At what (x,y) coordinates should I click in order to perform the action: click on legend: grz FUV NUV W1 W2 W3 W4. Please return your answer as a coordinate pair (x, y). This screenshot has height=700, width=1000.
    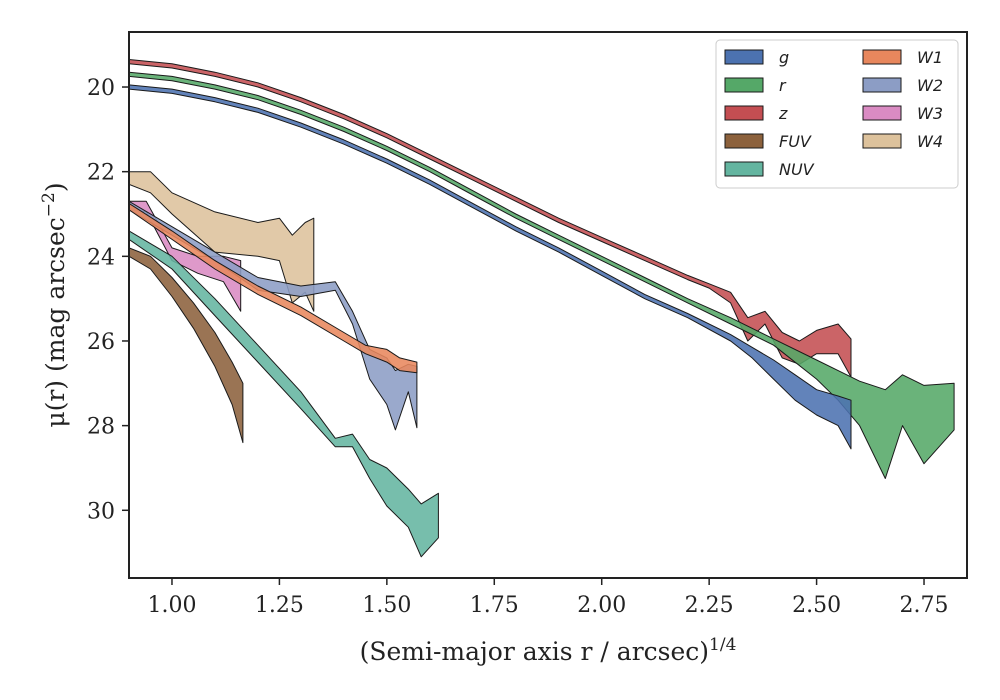
    Looking at the image, I should click on (837, 114).